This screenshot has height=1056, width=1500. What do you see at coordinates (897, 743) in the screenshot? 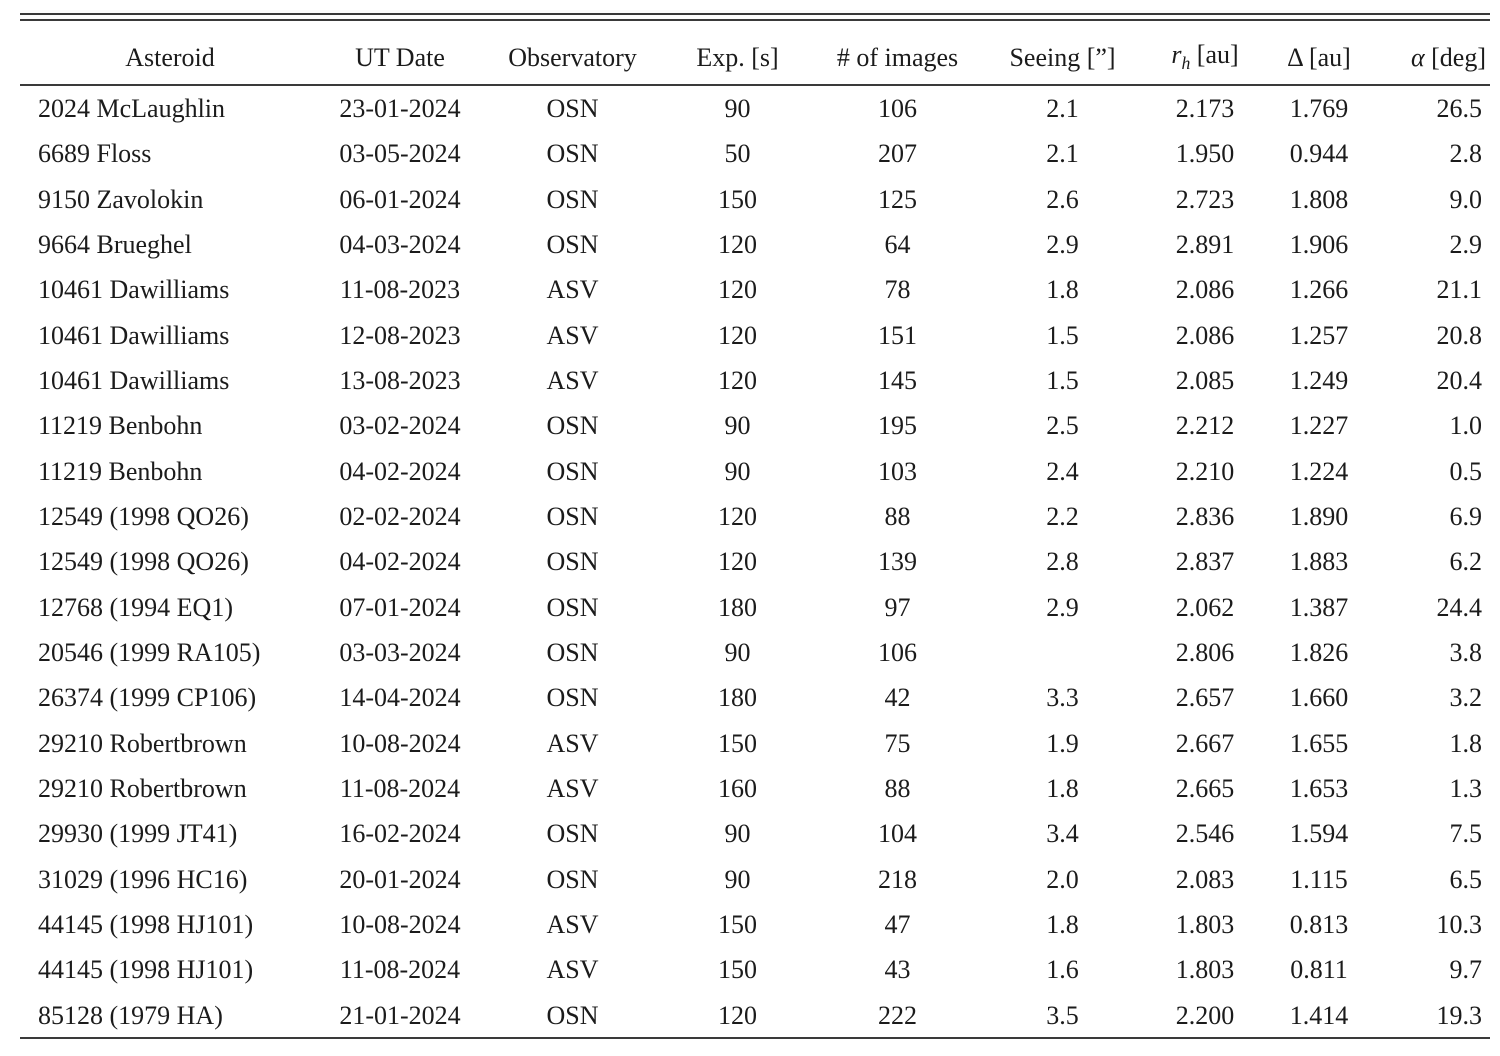
I see `cell-num-images: 75` at bounding box center [897, 743].